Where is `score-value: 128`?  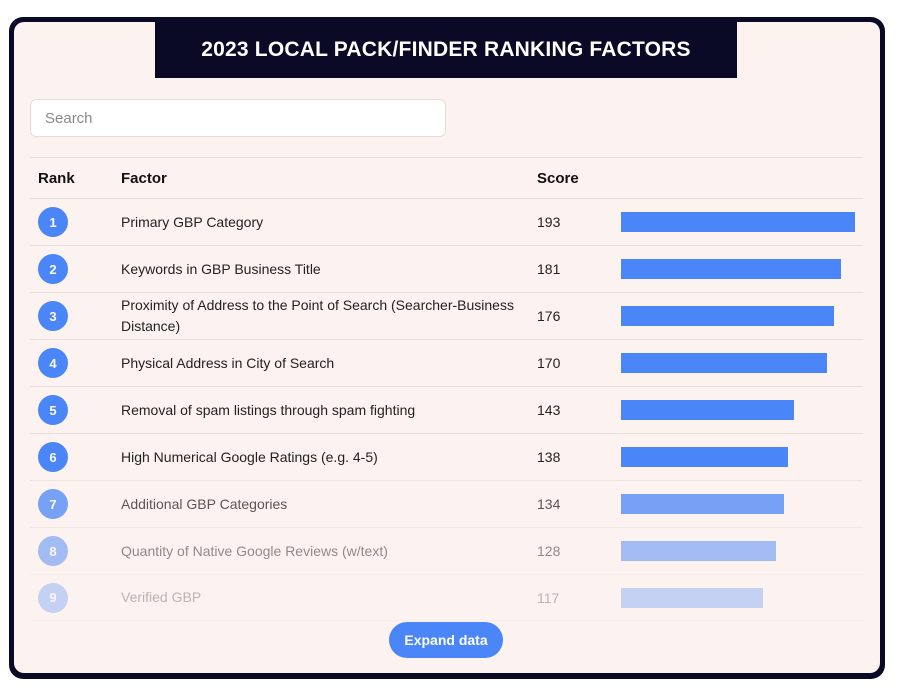 score-value: 128 is located at coordinates (549, 551).